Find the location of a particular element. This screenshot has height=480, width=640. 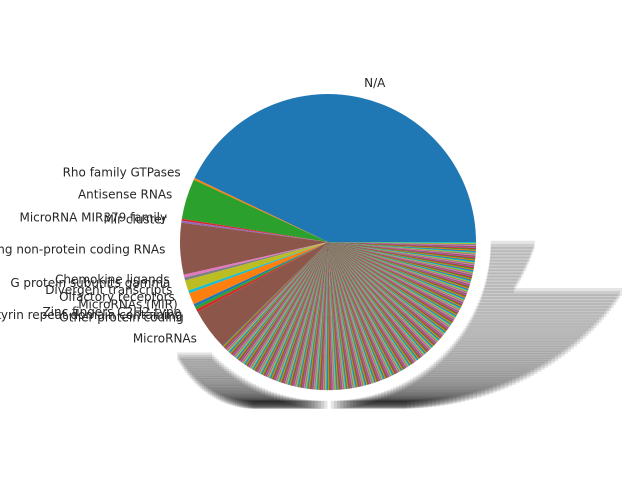

slice-label: MicroRNA MIR379 family is located at coordinates (93, 218).